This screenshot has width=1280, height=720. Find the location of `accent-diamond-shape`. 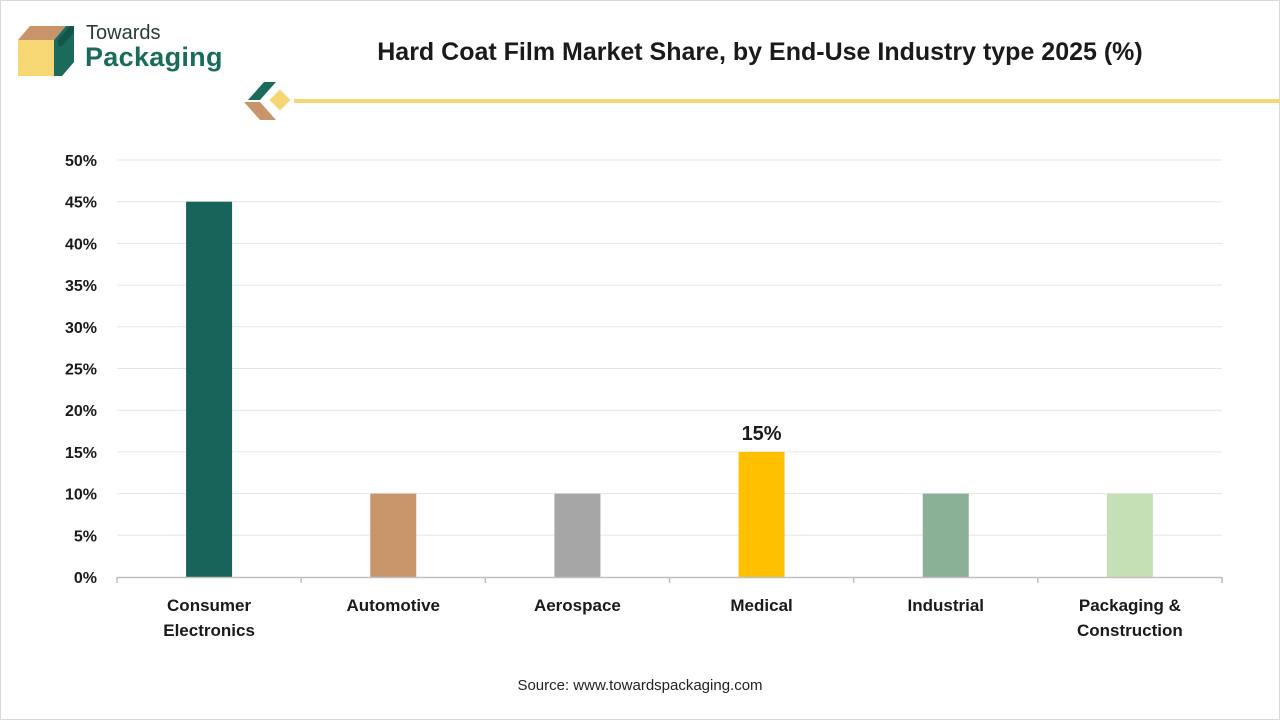

accent-diamond-shape is located at coordinates (280, 100).